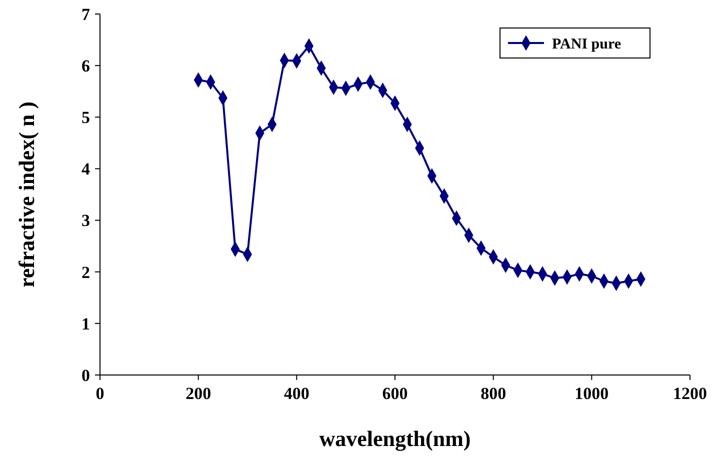 The height and width of the screenshot is (466, 714). Describe the element at coordinates (587, 44) in the screenshot. I see `legend-label: PANI pure` at that location.